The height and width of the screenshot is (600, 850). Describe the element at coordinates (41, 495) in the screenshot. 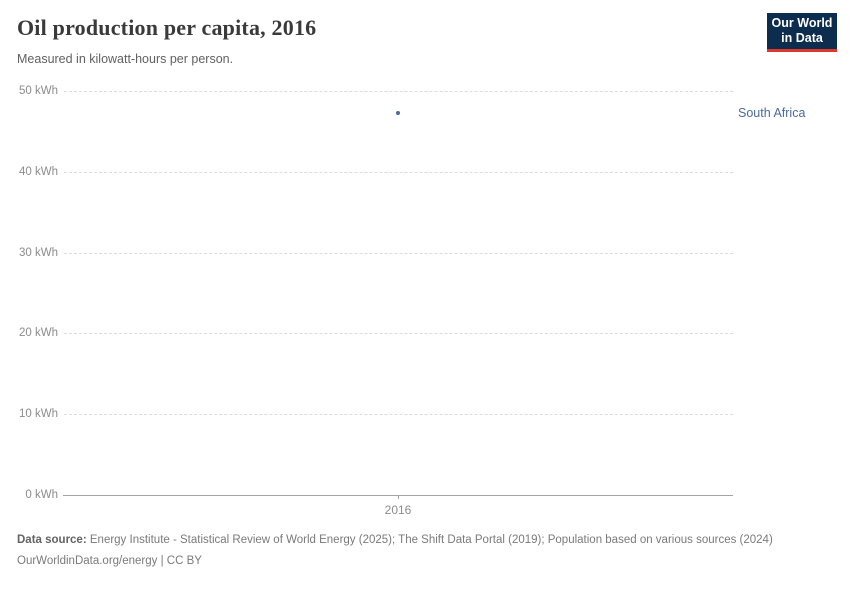

I see `y-axis-tick-label: 0 kWh` at that location.